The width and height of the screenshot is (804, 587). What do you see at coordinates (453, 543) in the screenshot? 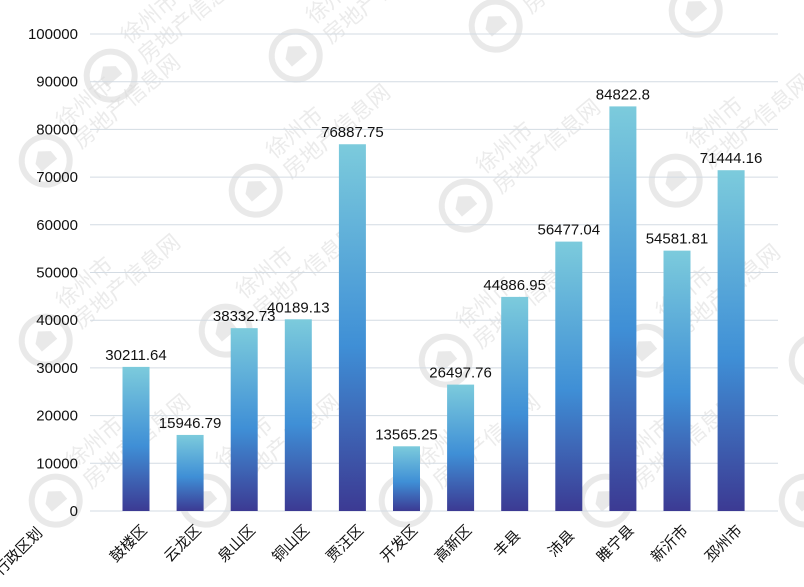
I see `x-tick-label: 高新区` at bounding box center [453, 543].